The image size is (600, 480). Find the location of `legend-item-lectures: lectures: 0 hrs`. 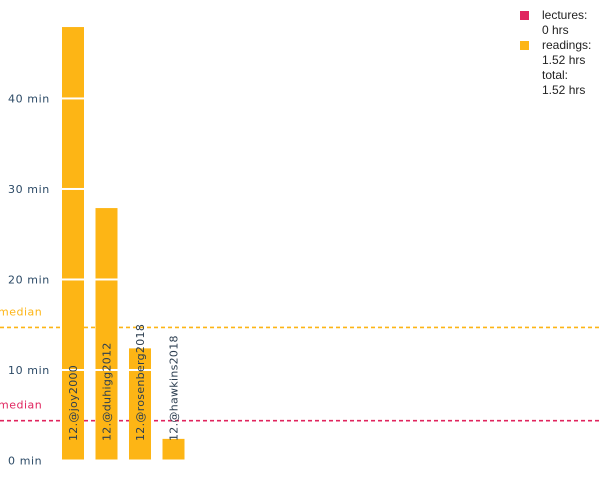

legend-item-lectures: lectures: 0 hrs is located at coordinates (560, 23).